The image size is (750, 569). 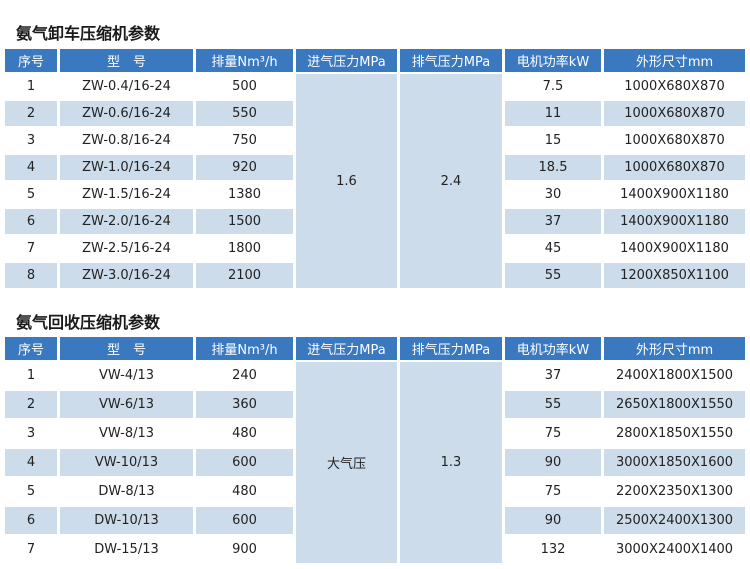 What do you see at coordinates (375, 520) in the screenshot?
I see `table-row: 6 DW-10/13 600 90 2500X2400X1300` at bounding box center [375, 520].